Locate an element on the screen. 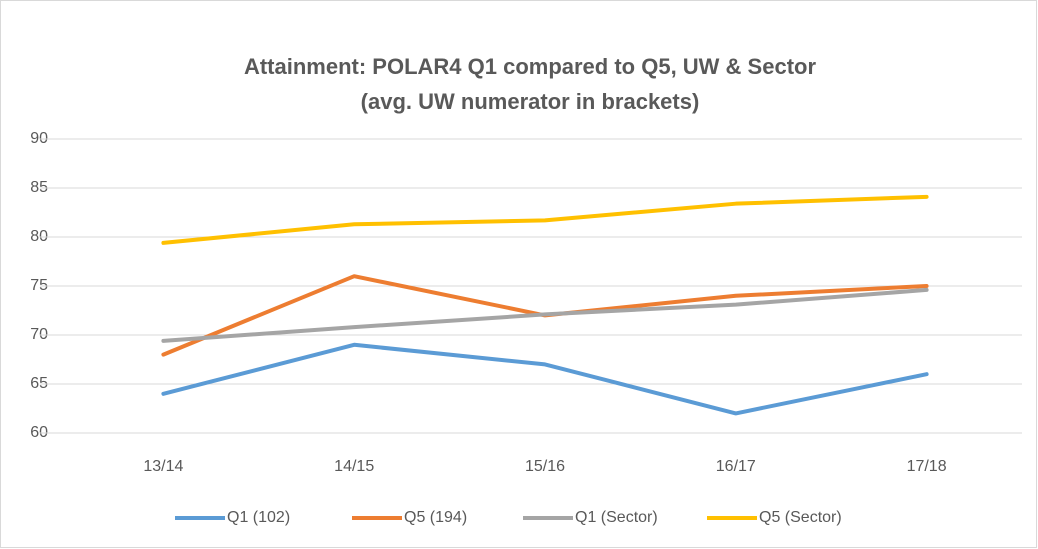 Image resolution: width=1038 pixels, height=549 pixels. x-tick-label: 16/17 is located at coordinates (736, 466).